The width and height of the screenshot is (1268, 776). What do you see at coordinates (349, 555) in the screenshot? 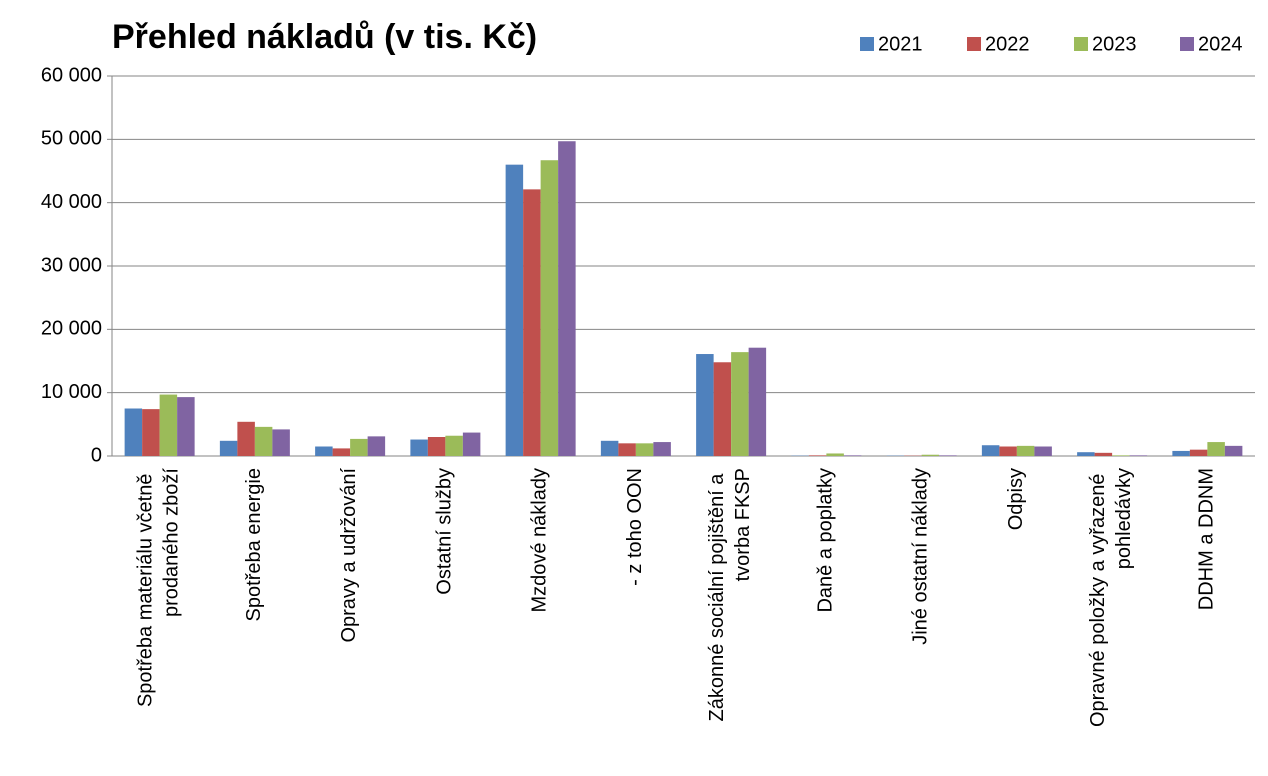
I see `x-tick-label: Opravy a udržování` at bounding box center [349, 555].